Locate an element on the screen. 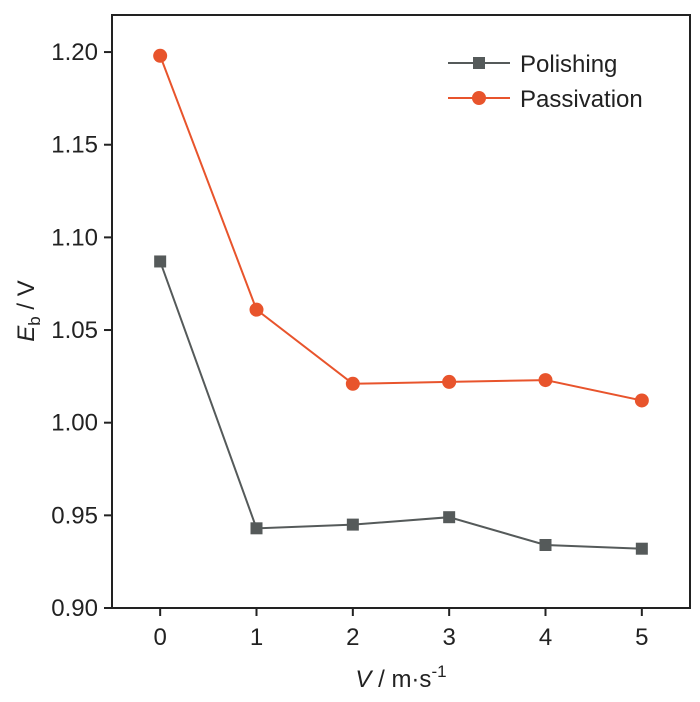 The width and height of the screenshot is (700, 702). y-tick-label: 0.90 is located at coordinates (74, 608).